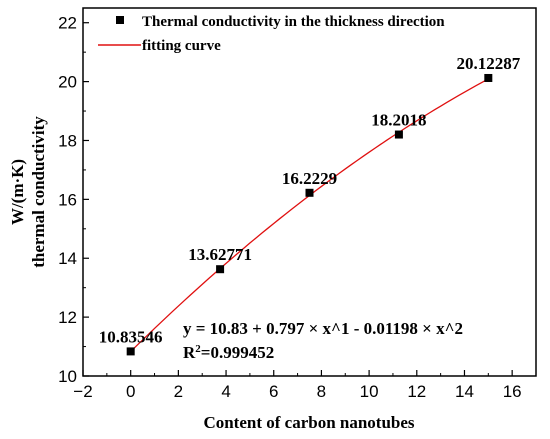 This screenshot has width=550, height=439. Describe the element at coordinates (321, 391) in the screenshot. I see `x-tick-label: 8` at that location.